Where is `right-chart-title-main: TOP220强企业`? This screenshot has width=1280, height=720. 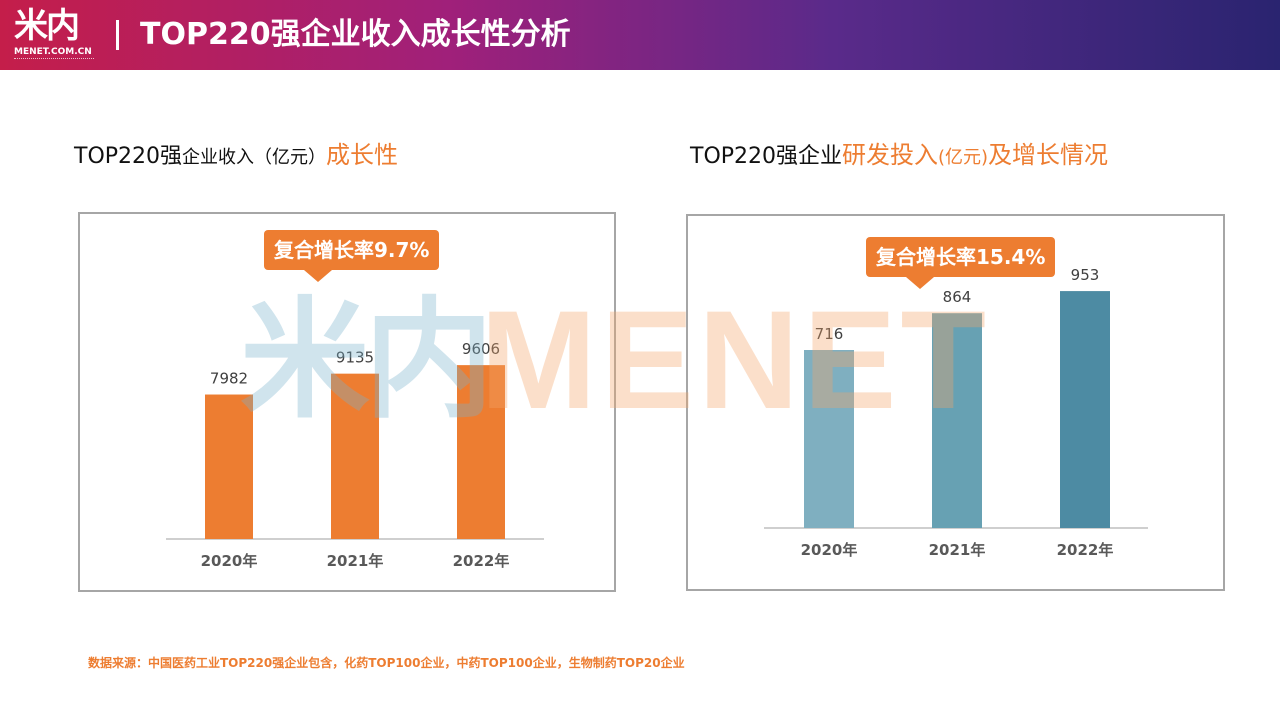
right-chart-title-main: TOP220强企业 is located at coordinates (766, 156).